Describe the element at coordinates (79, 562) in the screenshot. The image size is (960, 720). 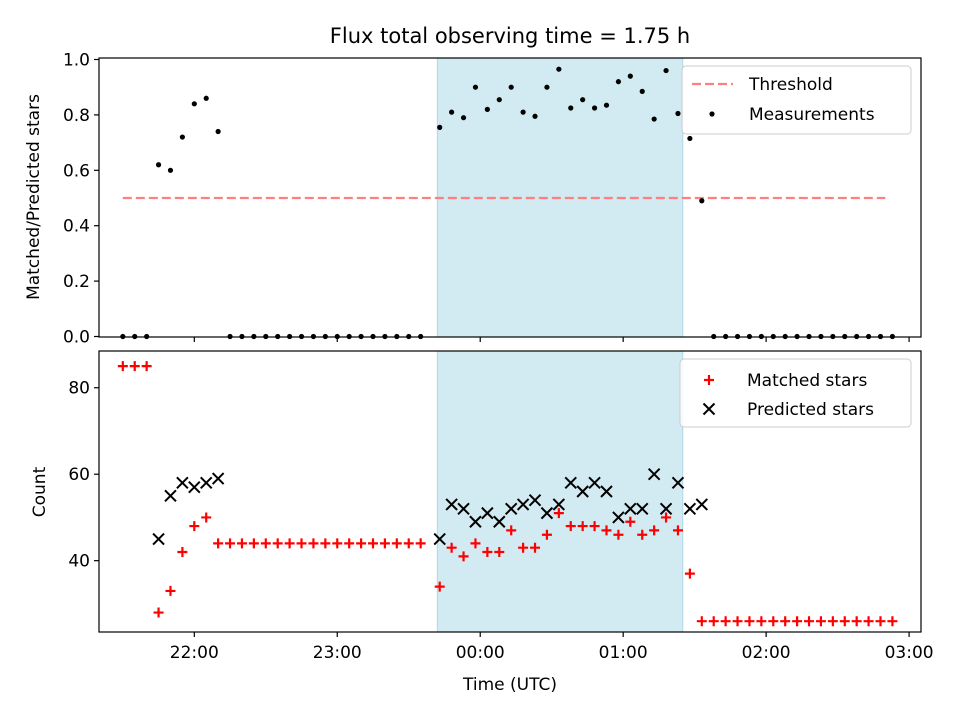
I see `bottom-ytick-label: 40` at that location.